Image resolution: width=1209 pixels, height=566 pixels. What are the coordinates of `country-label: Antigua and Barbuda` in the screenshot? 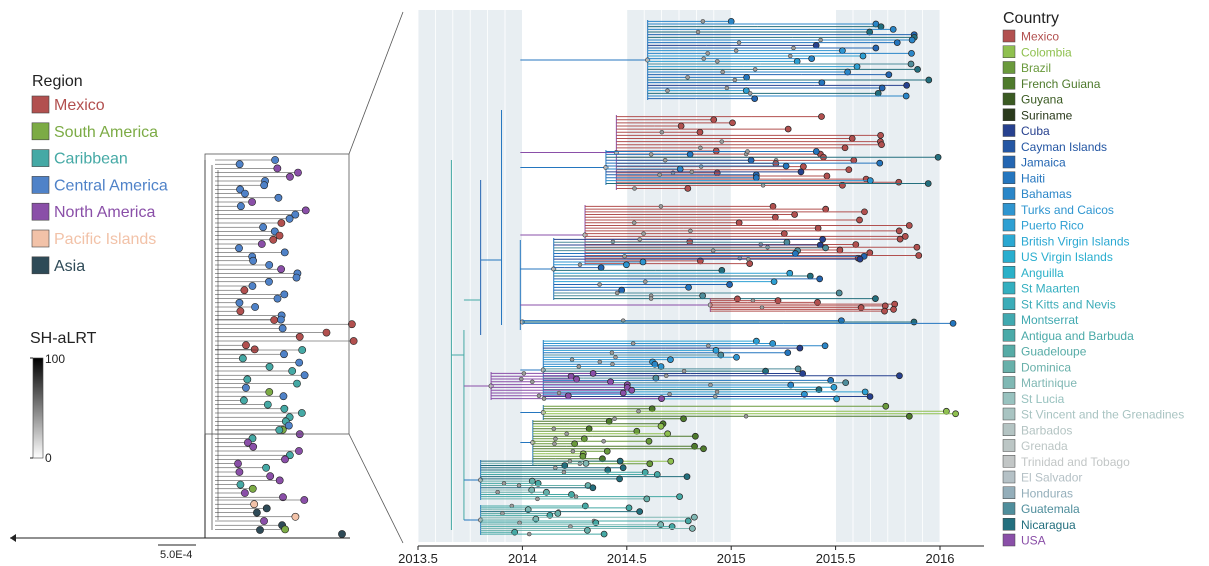 It's located at (1077, 336).